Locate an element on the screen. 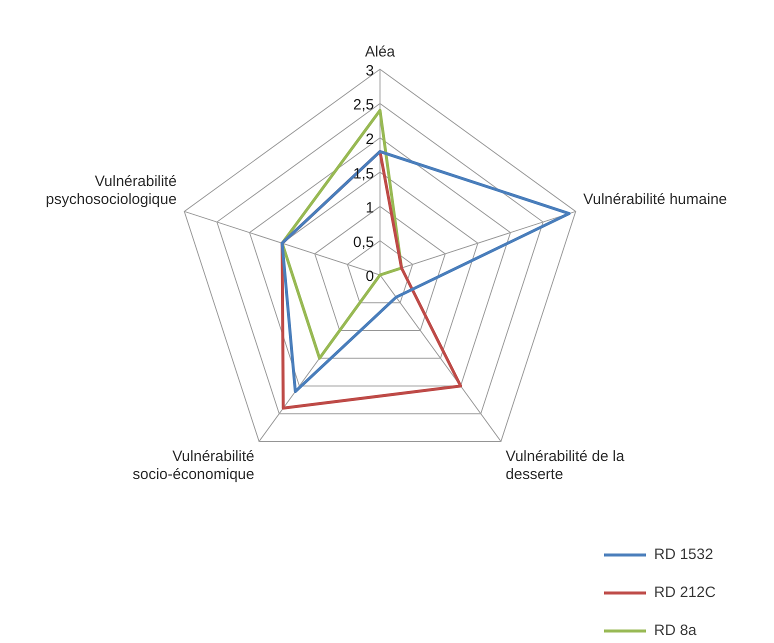  y-tick-label: 2 is located at coordinates (370, 139).